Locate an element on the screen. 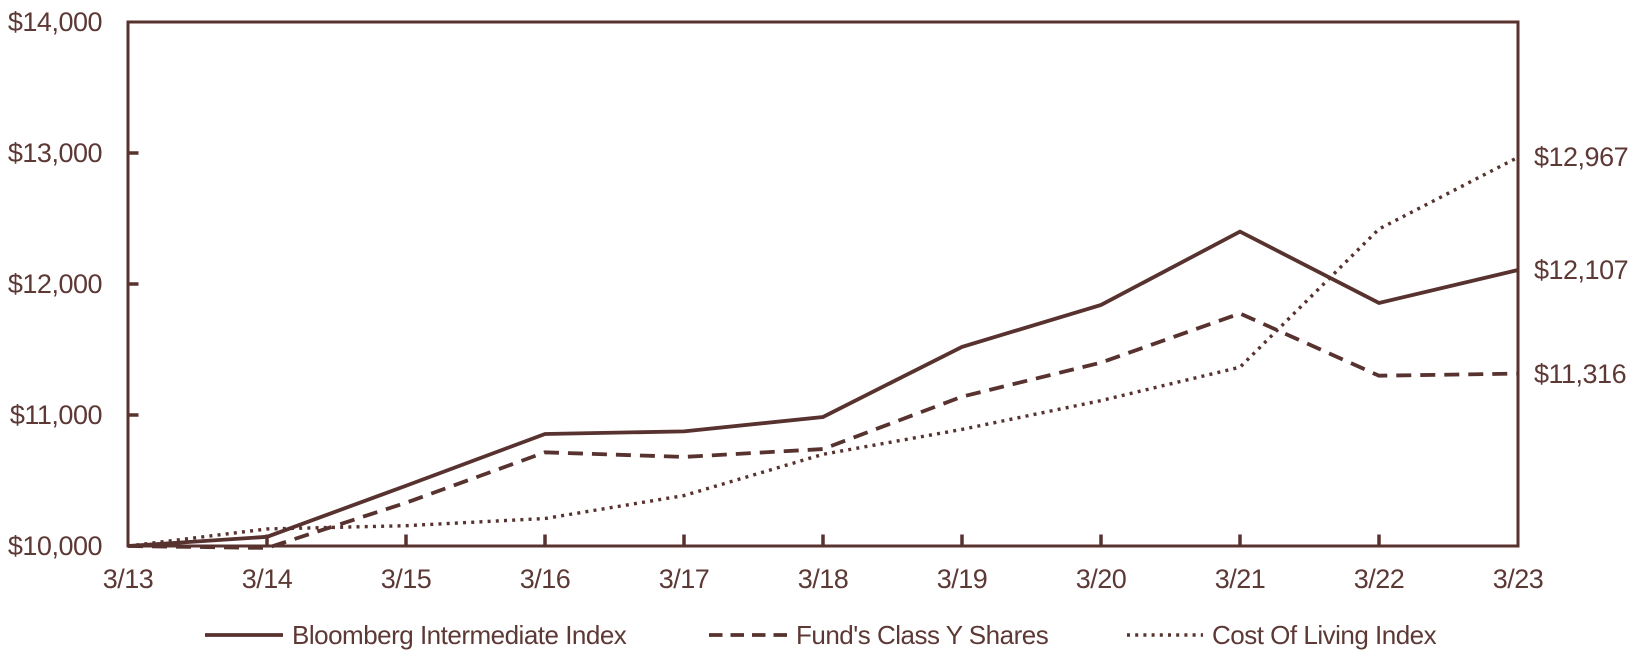 The image size is (1650, 662). legend-label: Fund's Class Y Shares is located at coordinates (922, 635).